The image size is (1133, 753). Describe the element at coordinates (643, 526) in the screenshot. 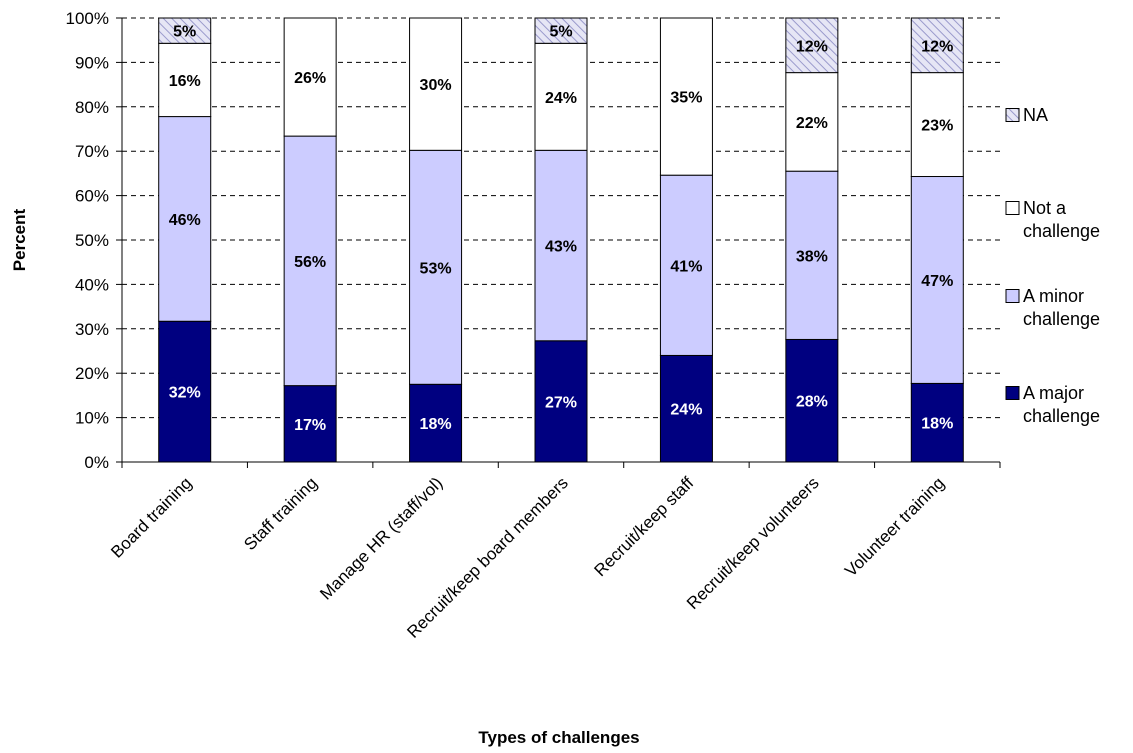

I see `x-tick-label: Recruit/keep staff` at that location.